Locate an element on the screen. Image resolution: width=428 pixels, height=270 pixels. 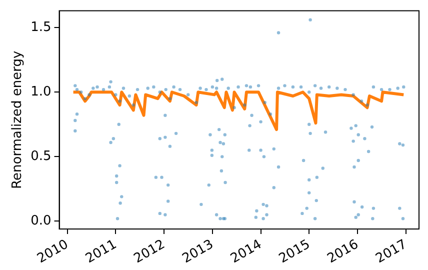
y-tick-label: 1.0 is located at coordinates (41, 92).